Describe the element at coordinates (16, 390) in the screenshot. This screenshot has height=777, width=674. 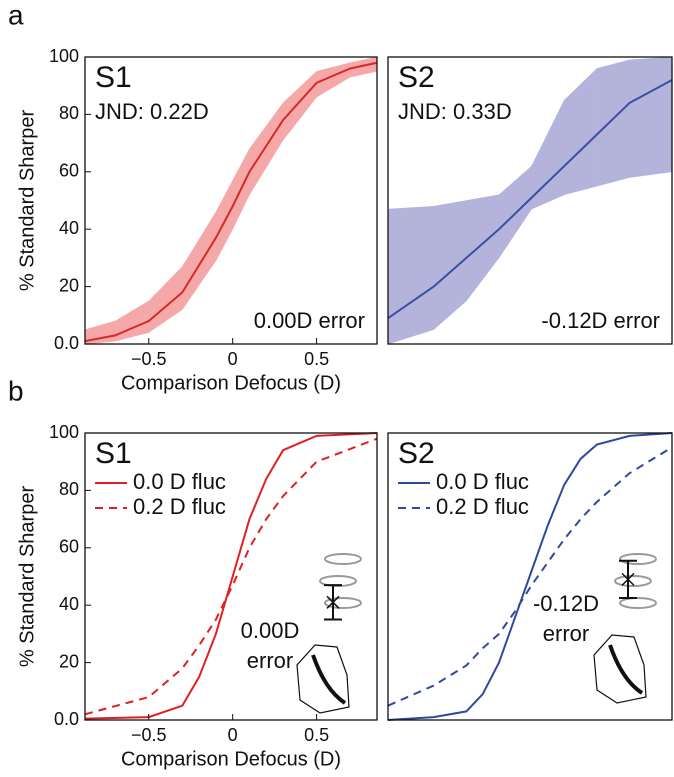
I see `panel-label: b` at that location.